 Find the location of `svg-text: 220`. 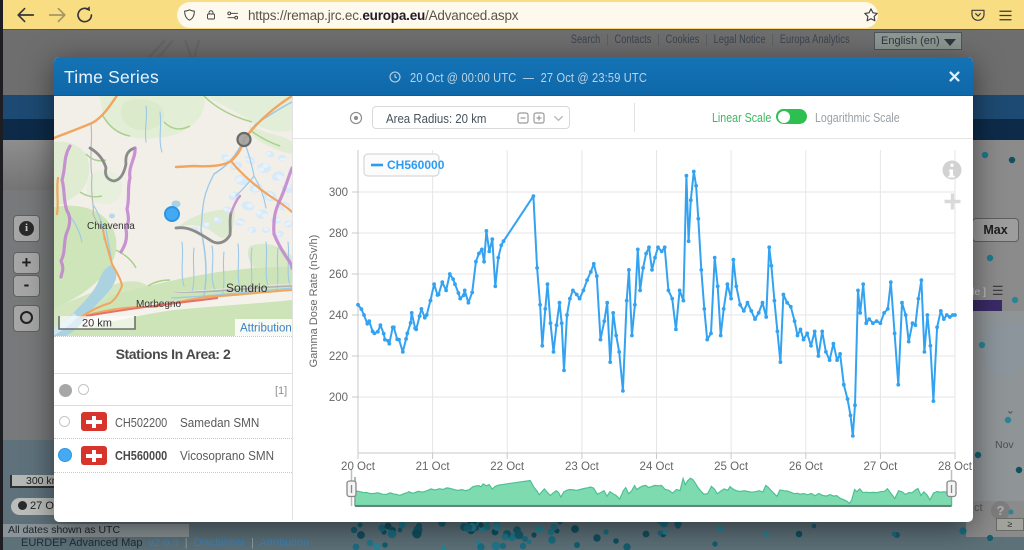

svg-text: 220 is located at coordinates (338, 357).